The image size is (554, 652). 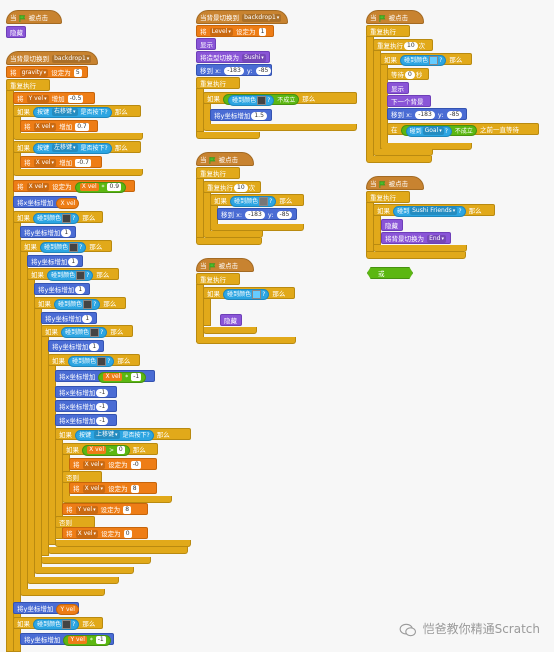 What do you see at coordinates (259, 116) in the screenshot?
I see `y-amount-input: 1.5` at bounding box center [259, 116].